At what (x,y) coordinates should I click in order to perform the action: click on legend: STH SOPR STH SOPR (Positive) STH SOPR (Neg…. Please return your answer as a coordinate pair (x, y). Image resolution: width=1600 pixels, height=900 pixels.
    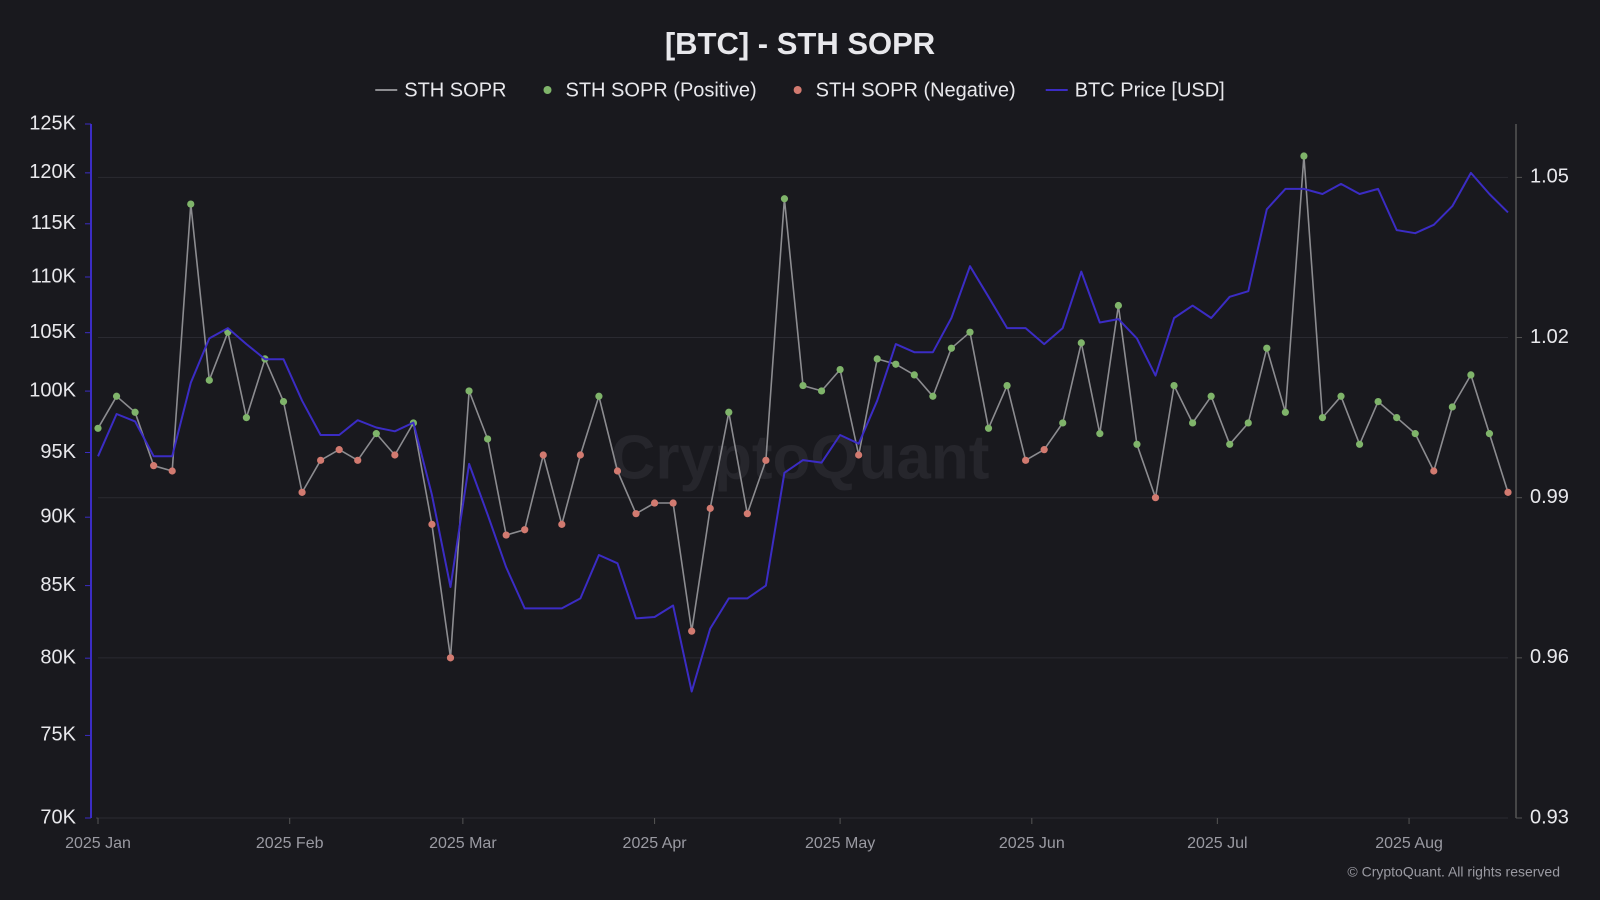
    Looking at the image, I should click on (800, 90).